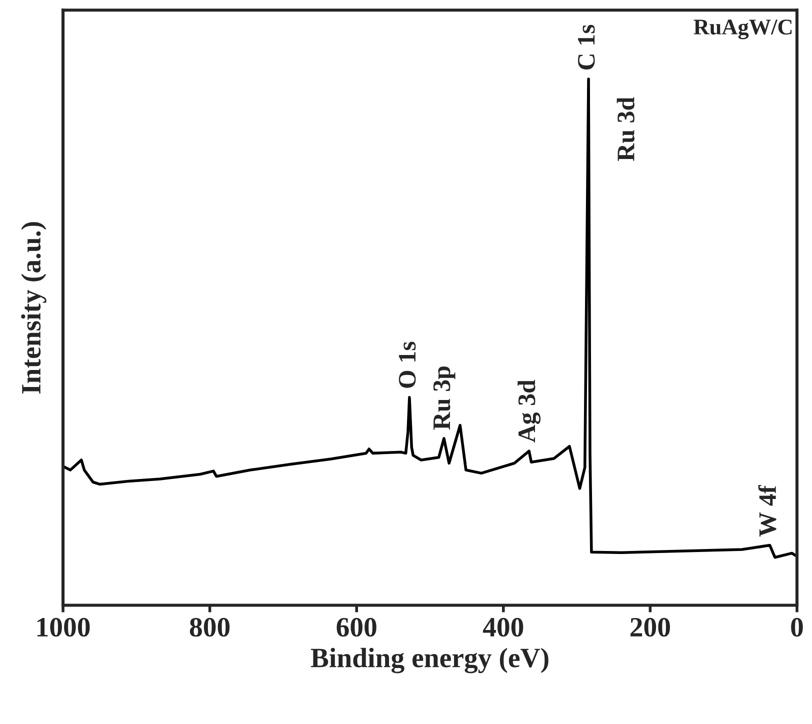 This screenshot has width=812, height=724. Describe the element at coordinates (767, 511) in the screenshot. I see `annotation: W 4f` at that location.